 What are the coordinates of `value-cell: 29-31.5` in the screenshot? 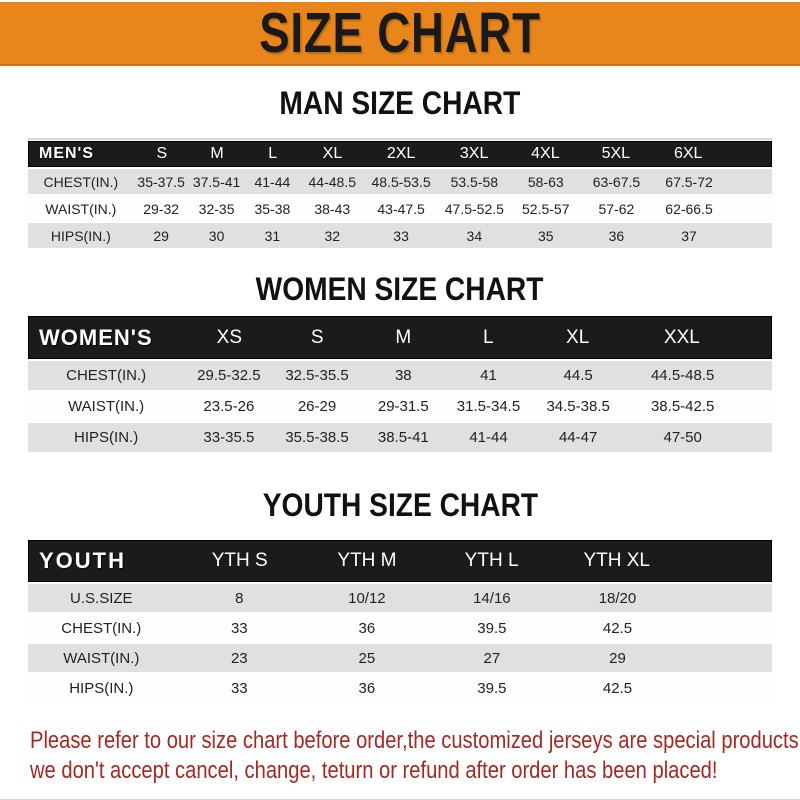 It's located at (403, 406).